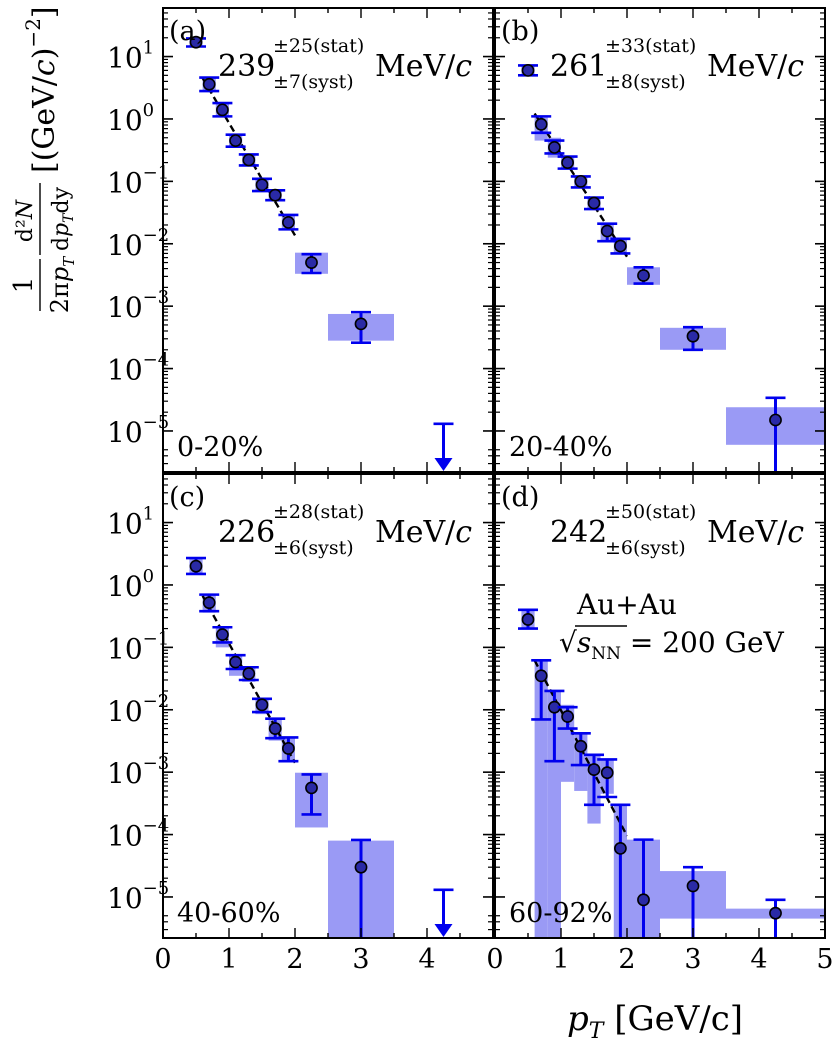 This screenshot has width=832, height=1041. What do you see at coordinates (187, 31) in the screenshot?
I see `panel-label: (a)` at bounding box center [187, 31].